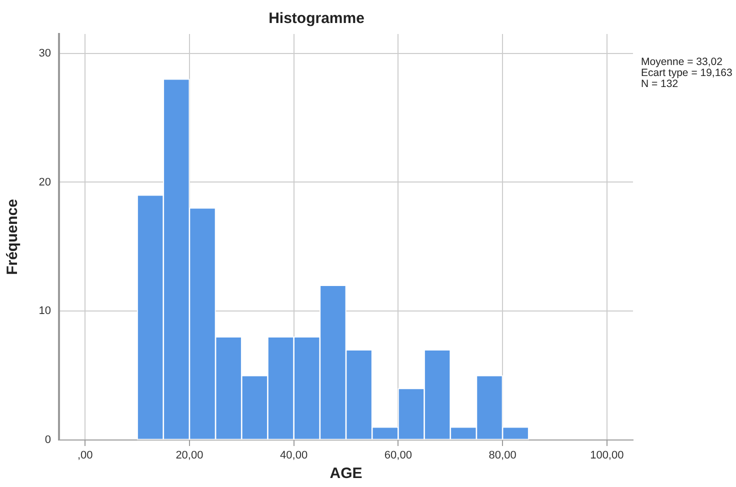  Describe the element at coordinates (316, 19) in the screenshot. I see `chart-title: Histogramme` at that location.